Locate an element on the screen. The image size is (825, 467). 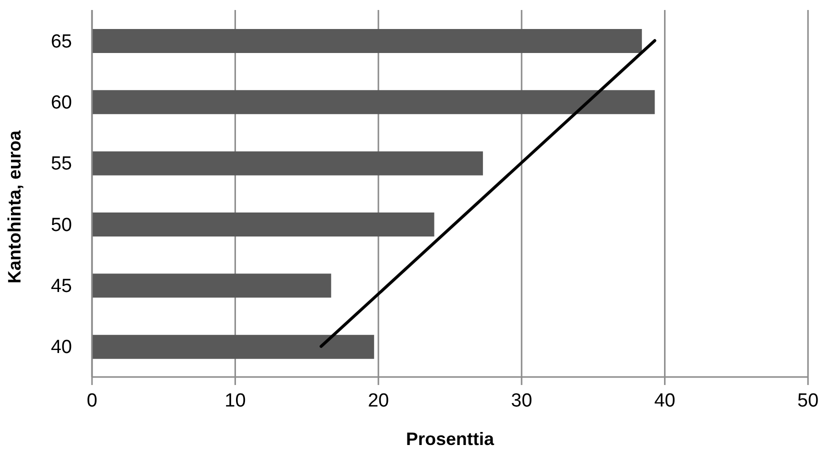
x-tick-label: 50 is located at coordinates (808, 401).